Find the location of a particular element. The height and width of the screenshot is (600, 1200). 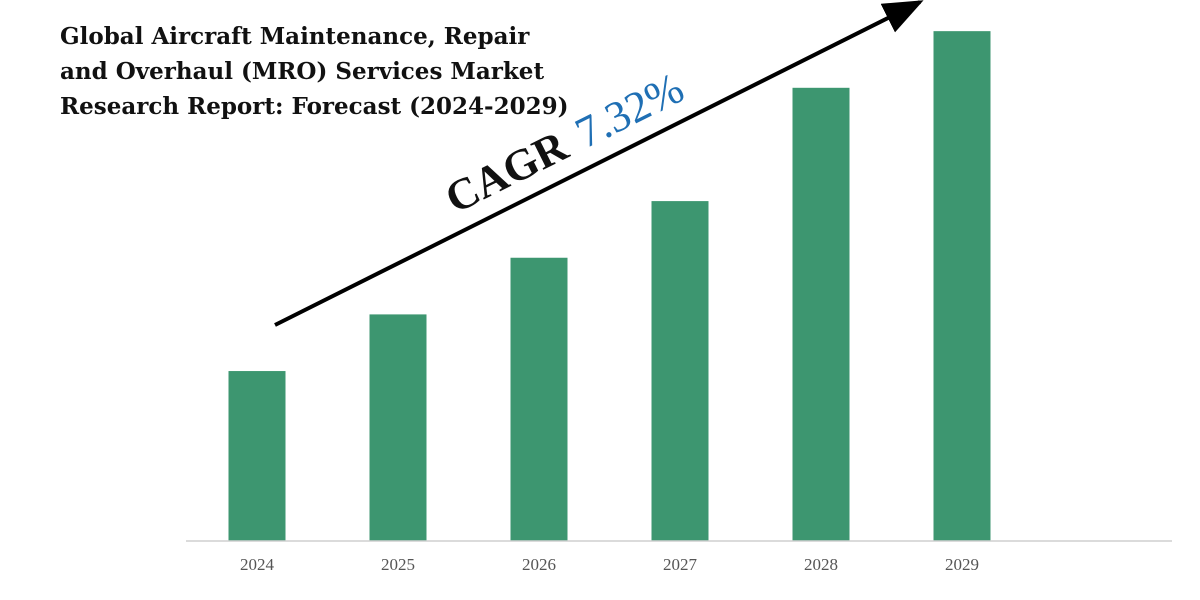

chart-title-line-1: Global Aircraft Maintenance, Repair is located at coordinates (295, 36).